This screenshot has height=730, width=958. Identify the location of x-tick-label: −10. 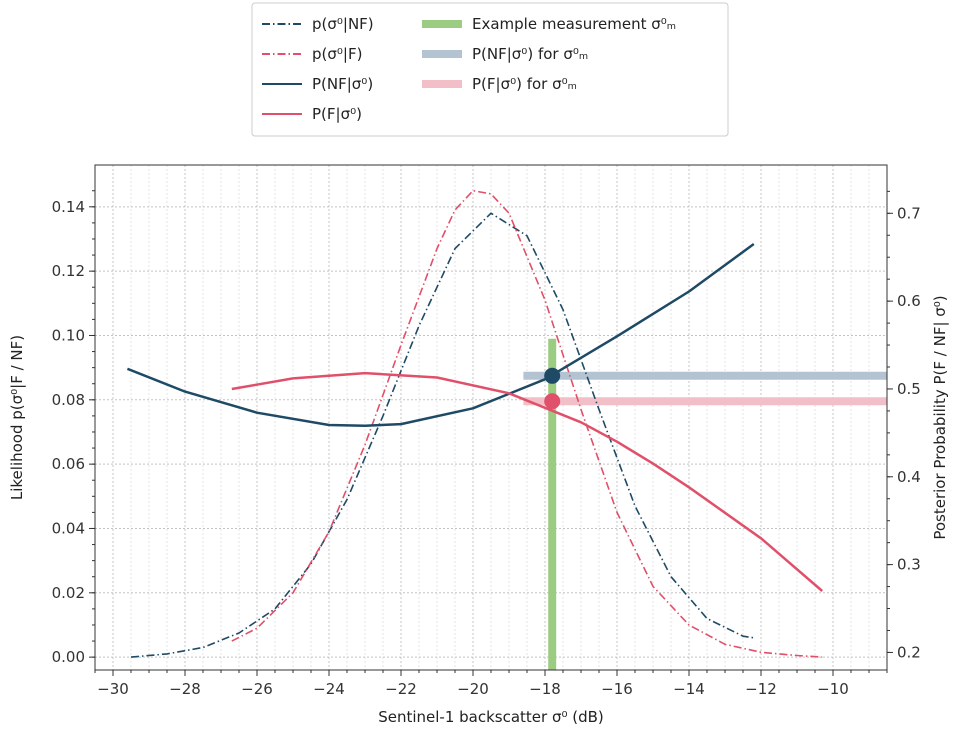
(833, 689).